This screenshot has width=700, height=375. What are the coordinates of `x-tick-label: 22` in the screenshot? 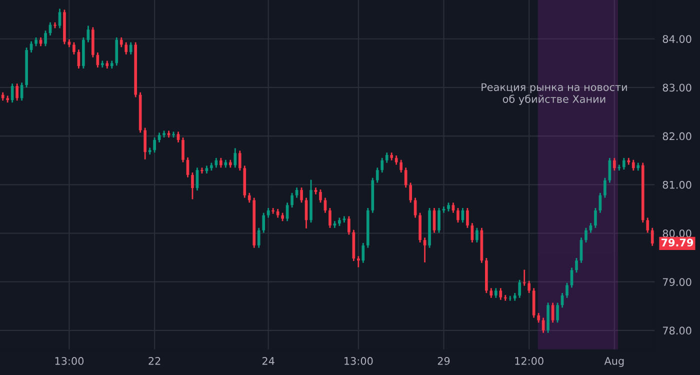 It's located at (154, 361).